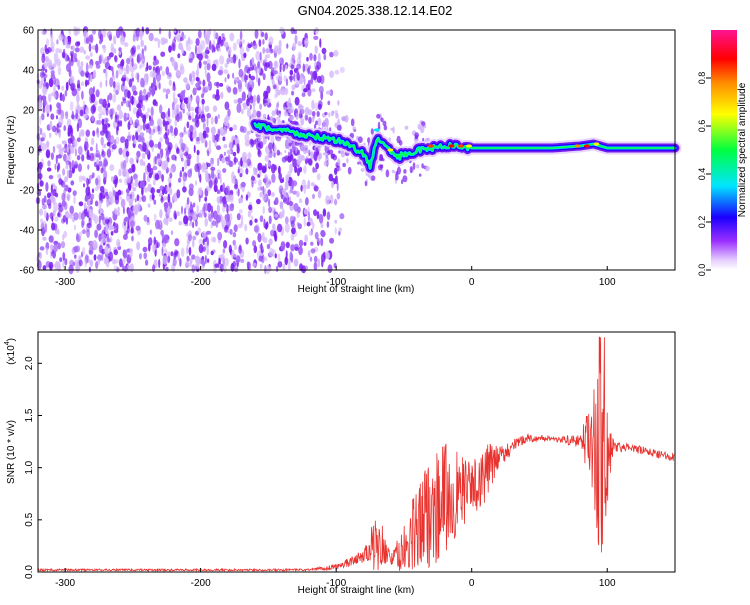 The image size is (750, 605). Describe the element at coordinates (10, 351) in the screenshot. I see `snr-scale-note: (x104)` at that location.